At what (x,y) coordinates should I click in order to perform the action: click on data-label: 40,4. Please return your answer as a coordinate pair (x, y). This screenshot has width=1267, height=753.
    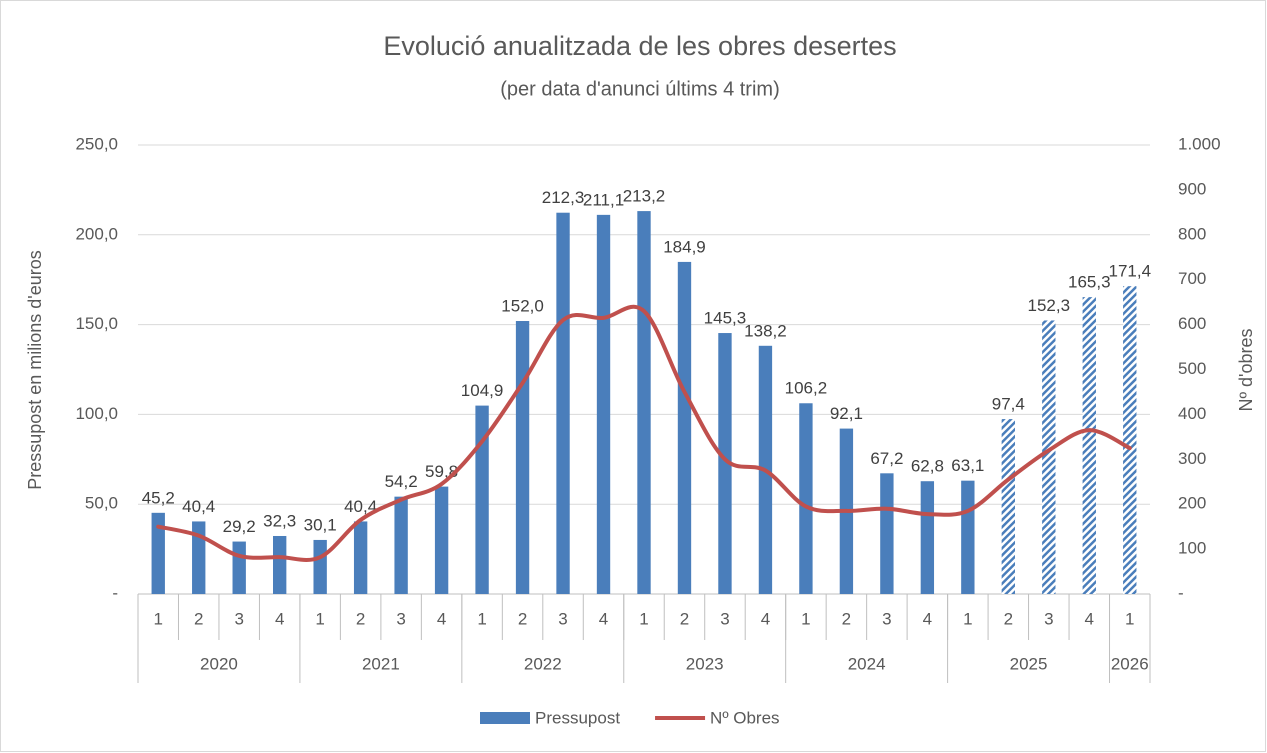
    Looking at the image, I should click on (198, 506).